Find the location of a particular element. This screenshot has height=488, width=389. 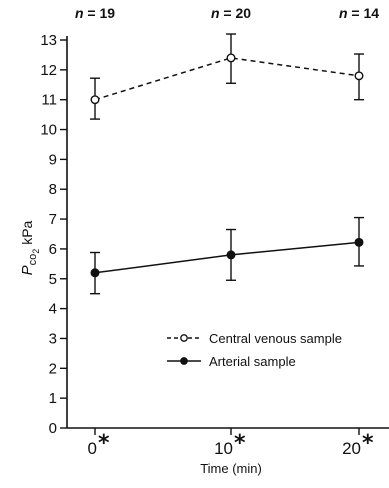

x-tick-label: 10 is located at coordinates (223, 448).